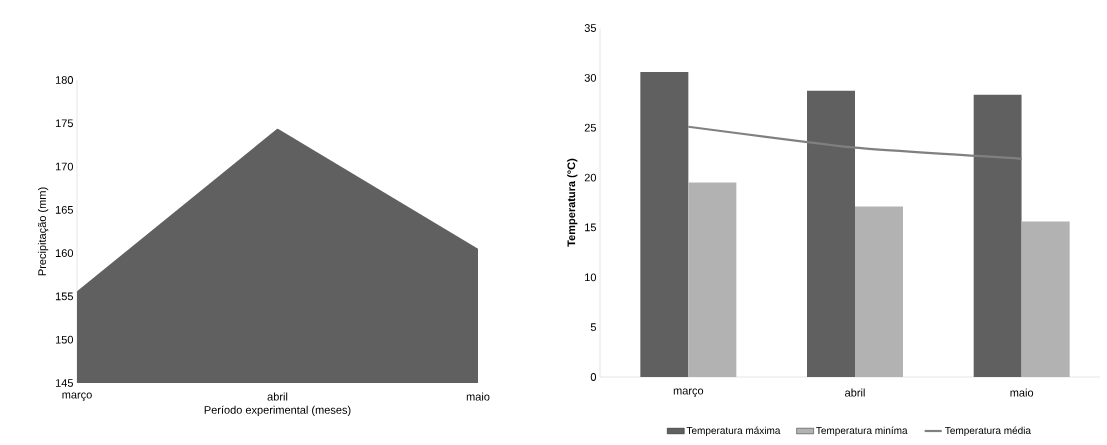  What do you see at coordinates (64, 123) in the screenshot?
I see `y-tick-label: 175` at bounding box center [64, 123].